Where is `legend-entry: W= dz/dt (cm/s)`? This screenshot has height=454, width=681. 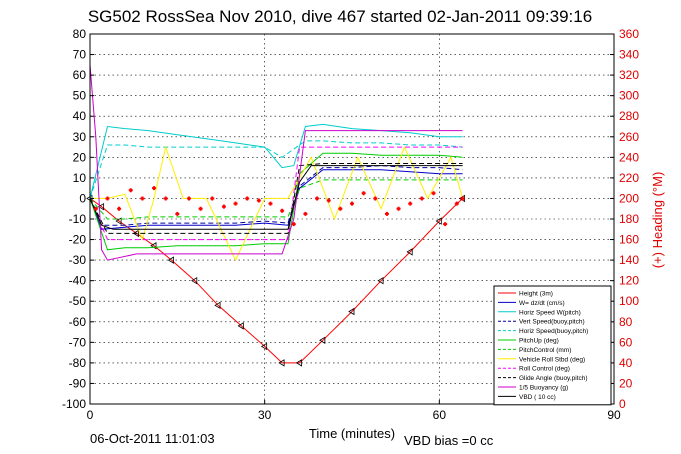
legend-entry: W= dz/dt (cm/s) is located at coordinates (542, 303).